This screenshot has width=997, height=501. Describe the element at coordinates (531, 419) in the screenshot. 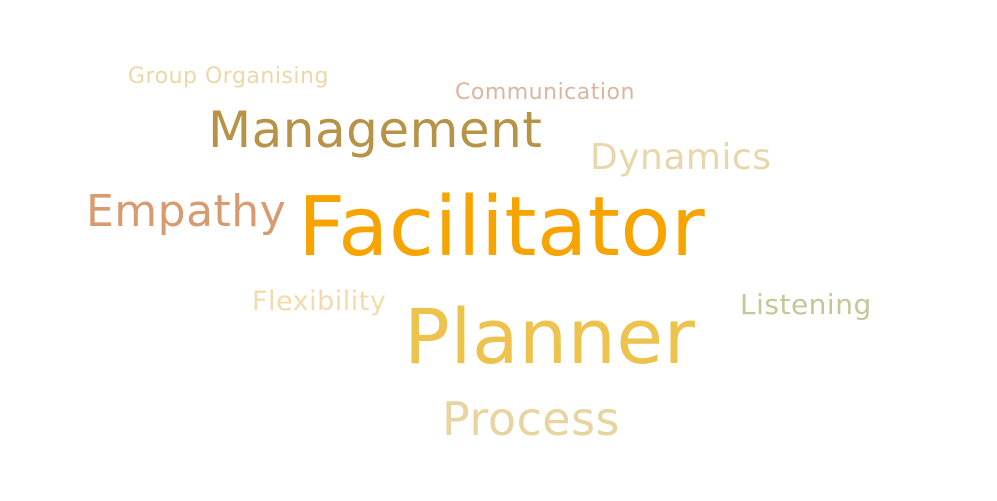

I see `word-process: Process` at that location.